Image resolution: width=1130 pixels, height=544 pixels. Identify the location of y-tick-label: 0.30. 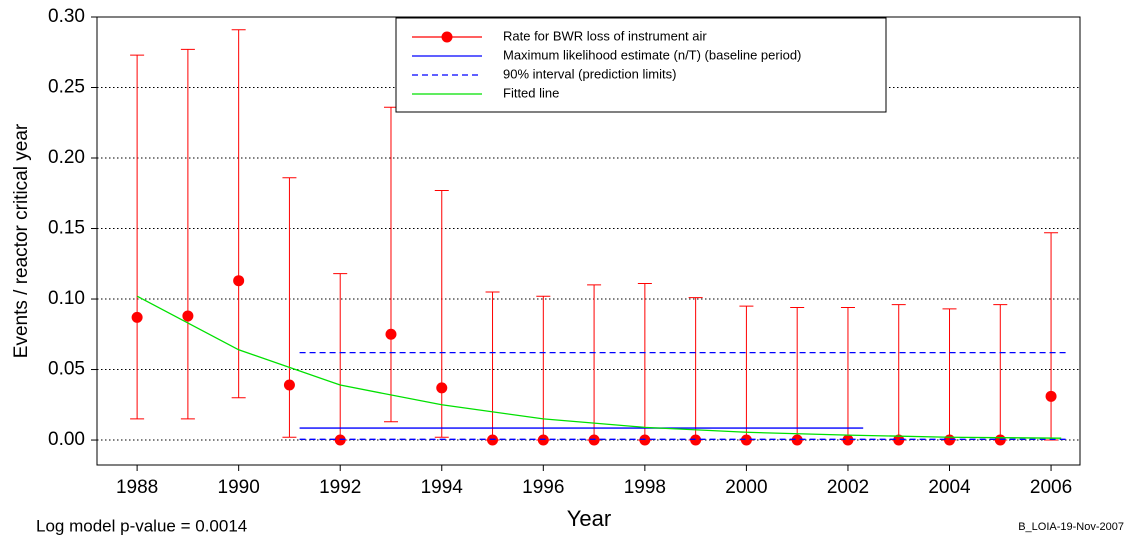
(66, 16).